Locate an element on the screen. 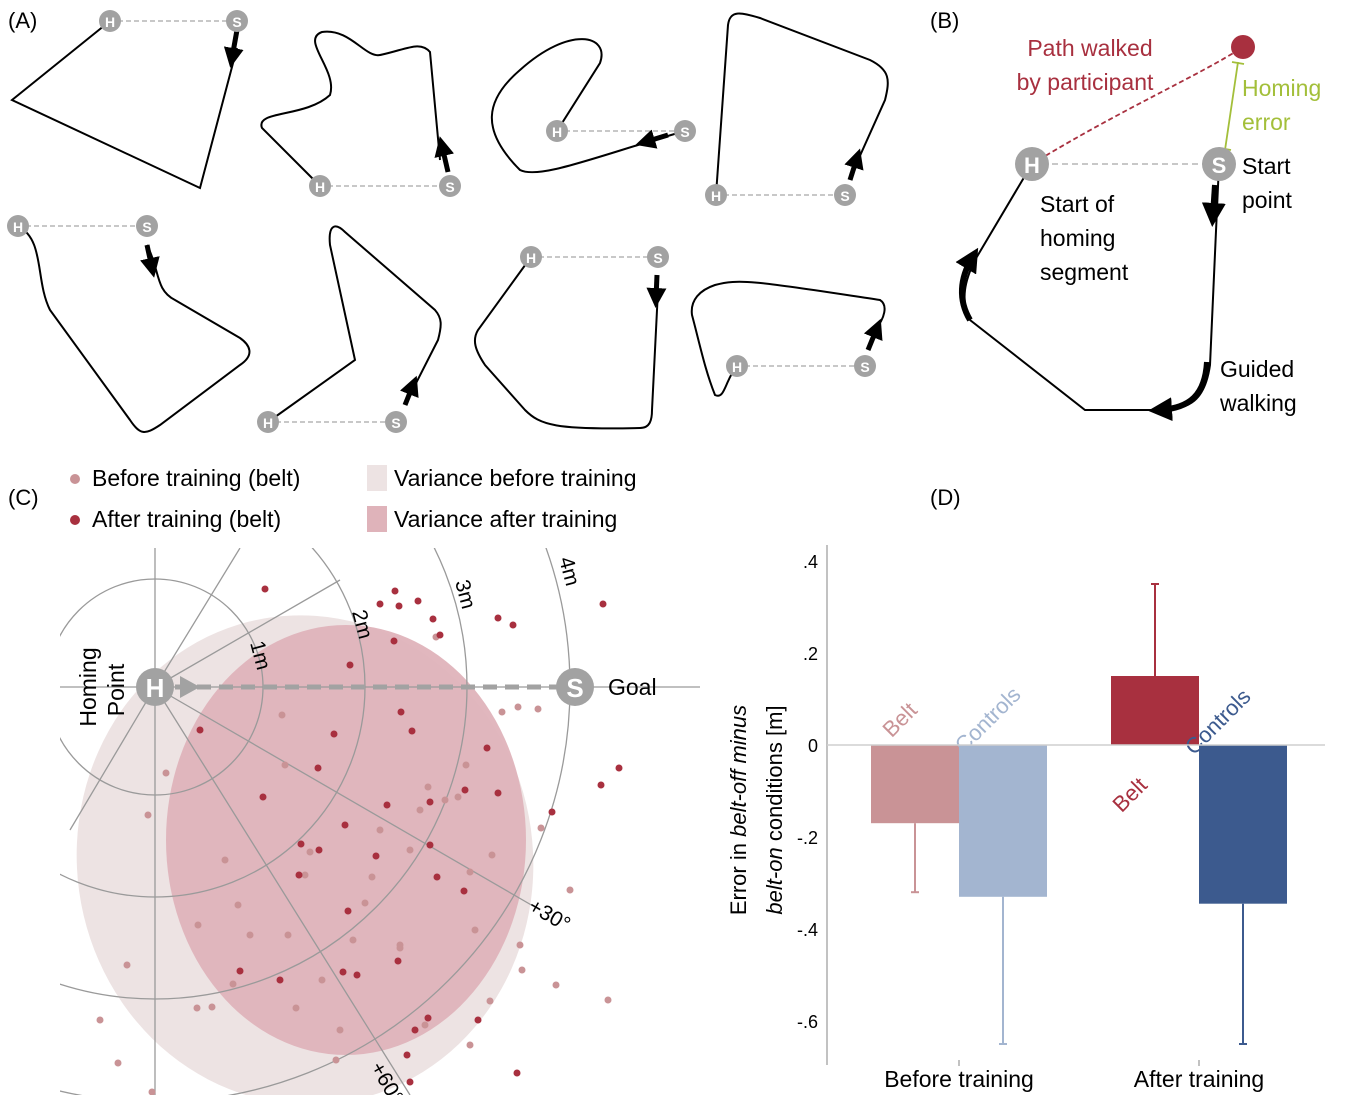 Image resolution: width=1350 pixels, height=1095 pixels. y-tick-label: .2 is located at coordinates (810, 654).